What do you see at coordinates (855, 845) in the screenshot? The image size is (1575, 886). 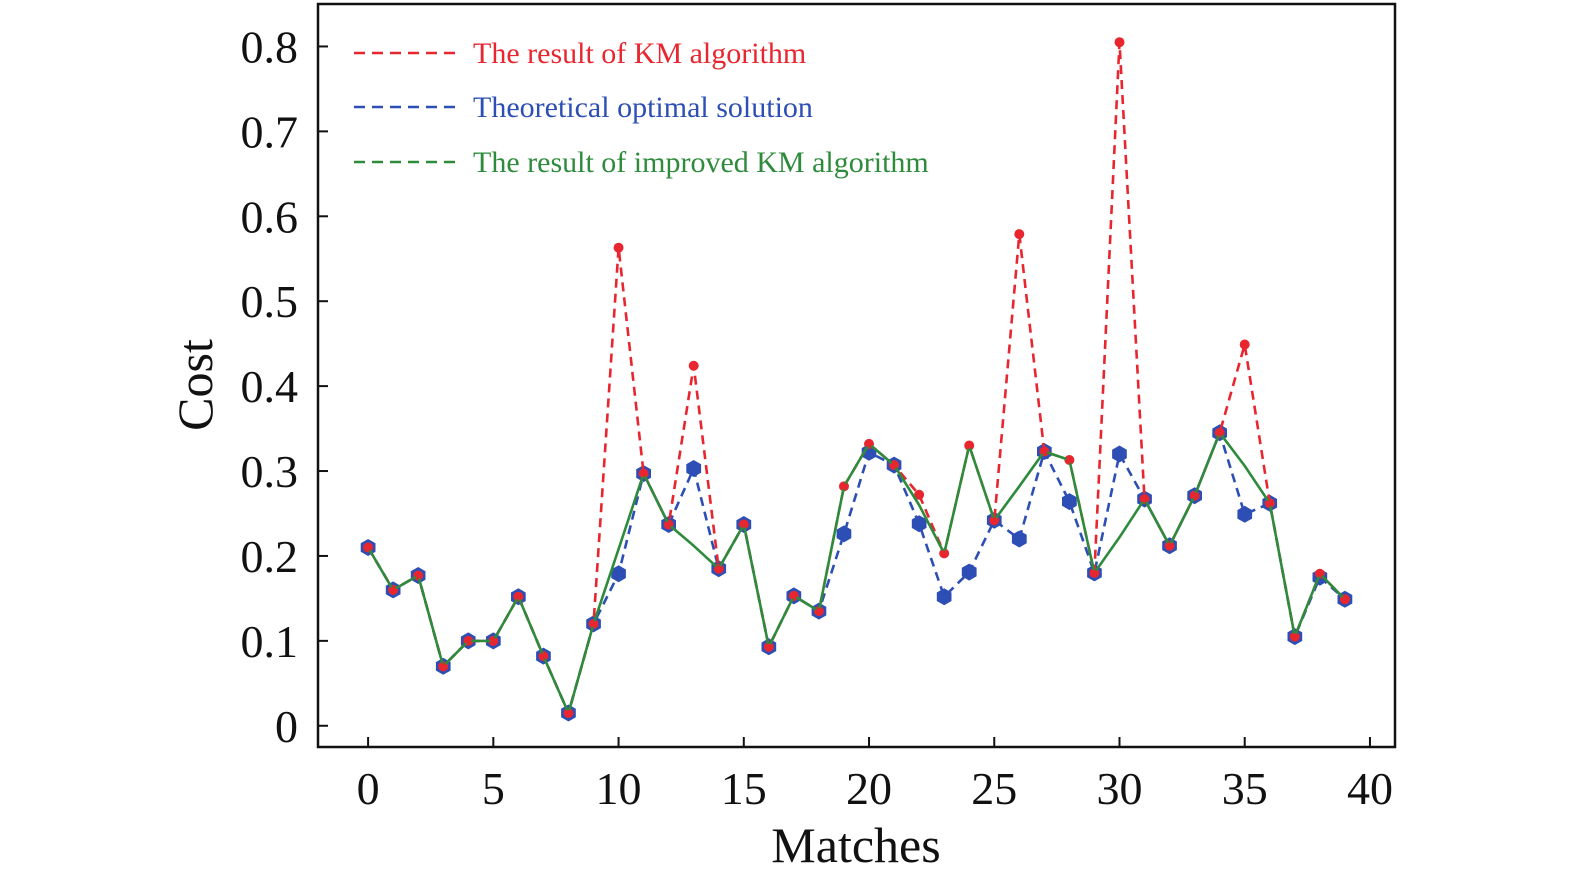 I see `x-axis-label: Matches` at bounding box center [855, 845].